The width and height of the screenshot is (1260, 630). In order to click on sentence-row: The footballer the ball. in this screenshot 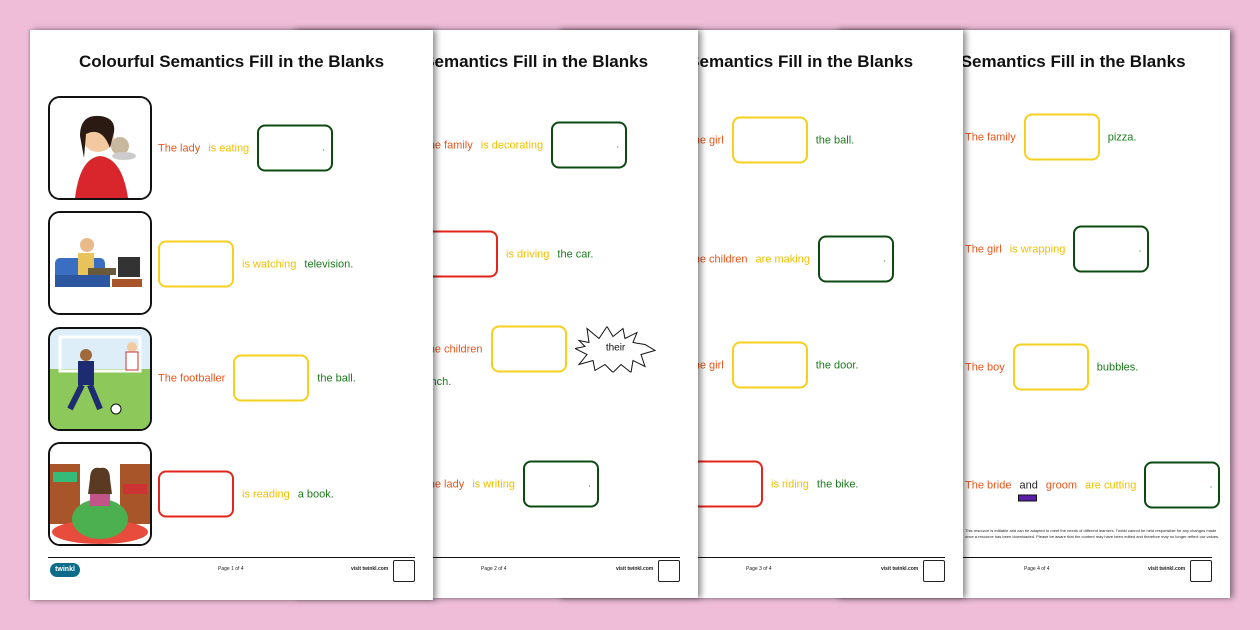, I will do `click(257, 378)`.